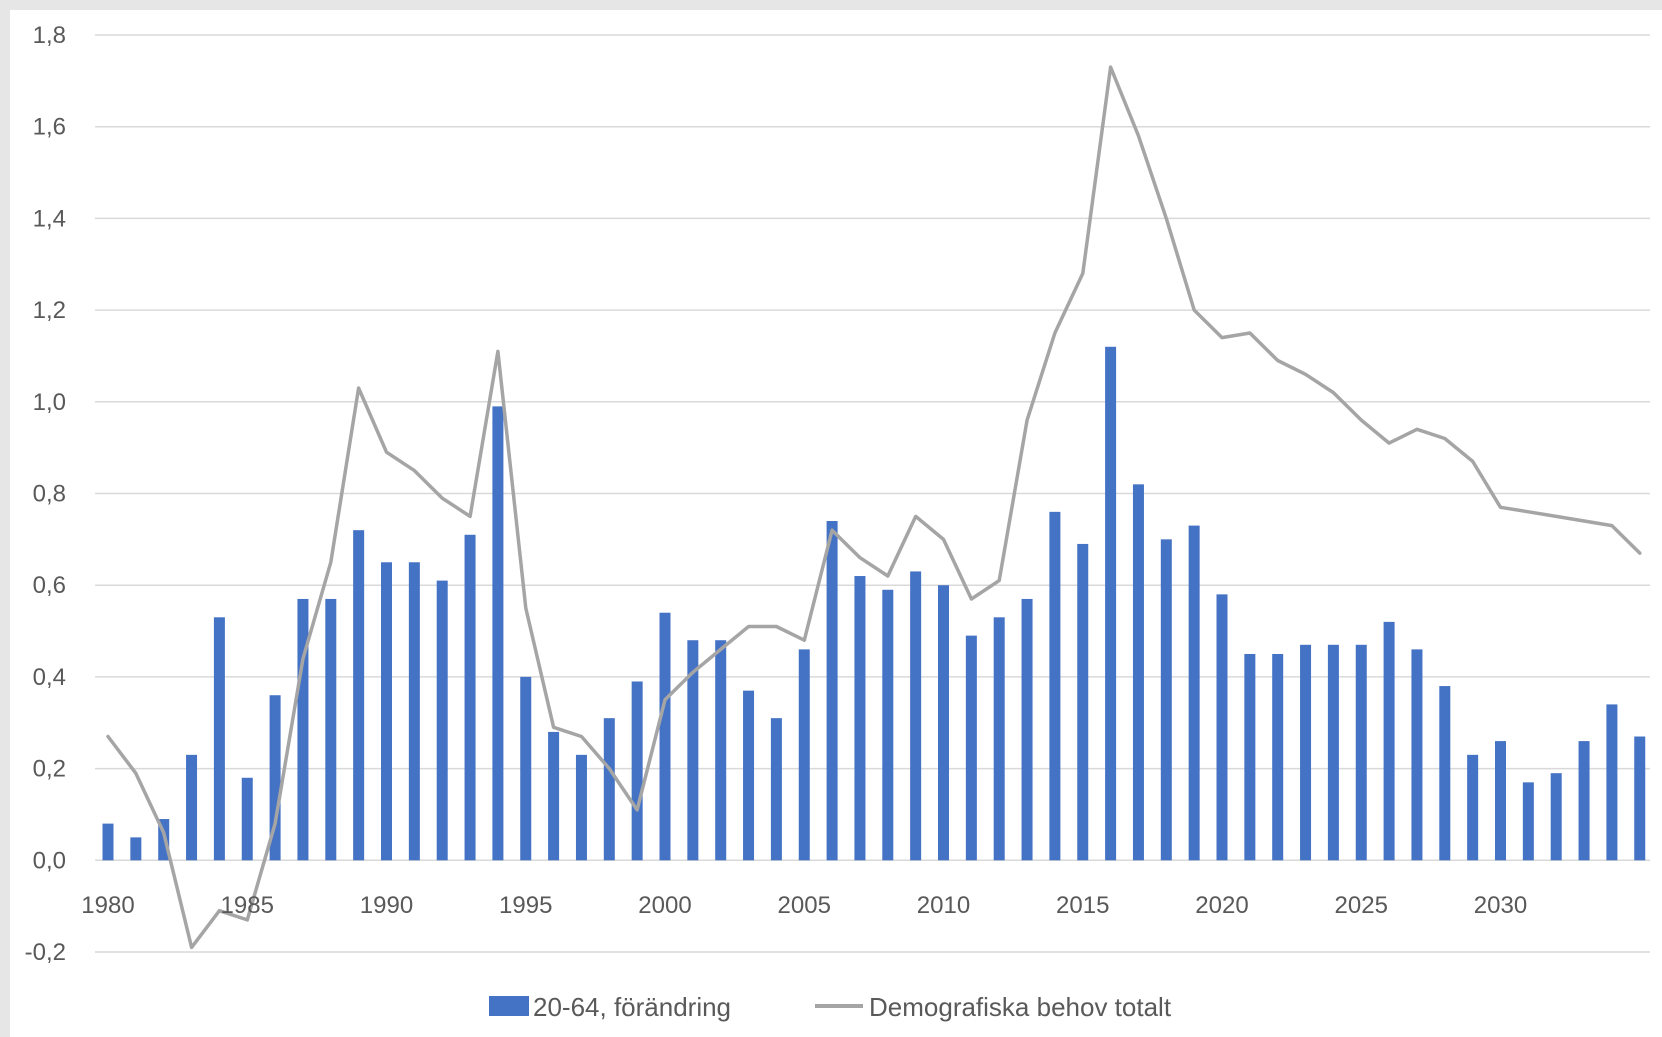 This screenshot has height=1037, width=1662. I want to click on y-tick-label: 0,6, so click(49, 585).